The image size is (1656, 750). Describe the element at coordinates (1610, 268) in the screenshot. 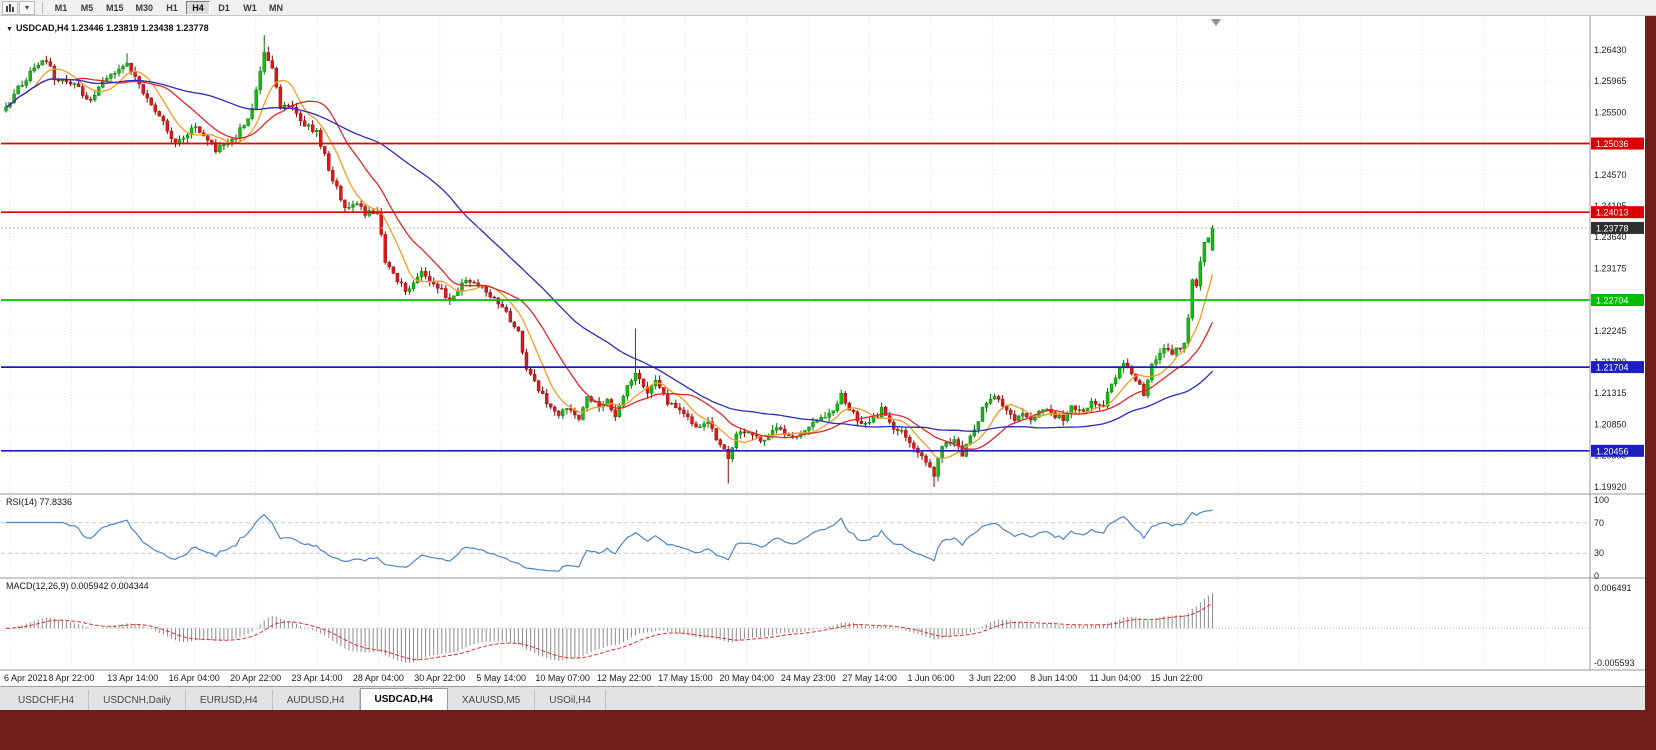

I see `svg-text: 1.23175` at that location.